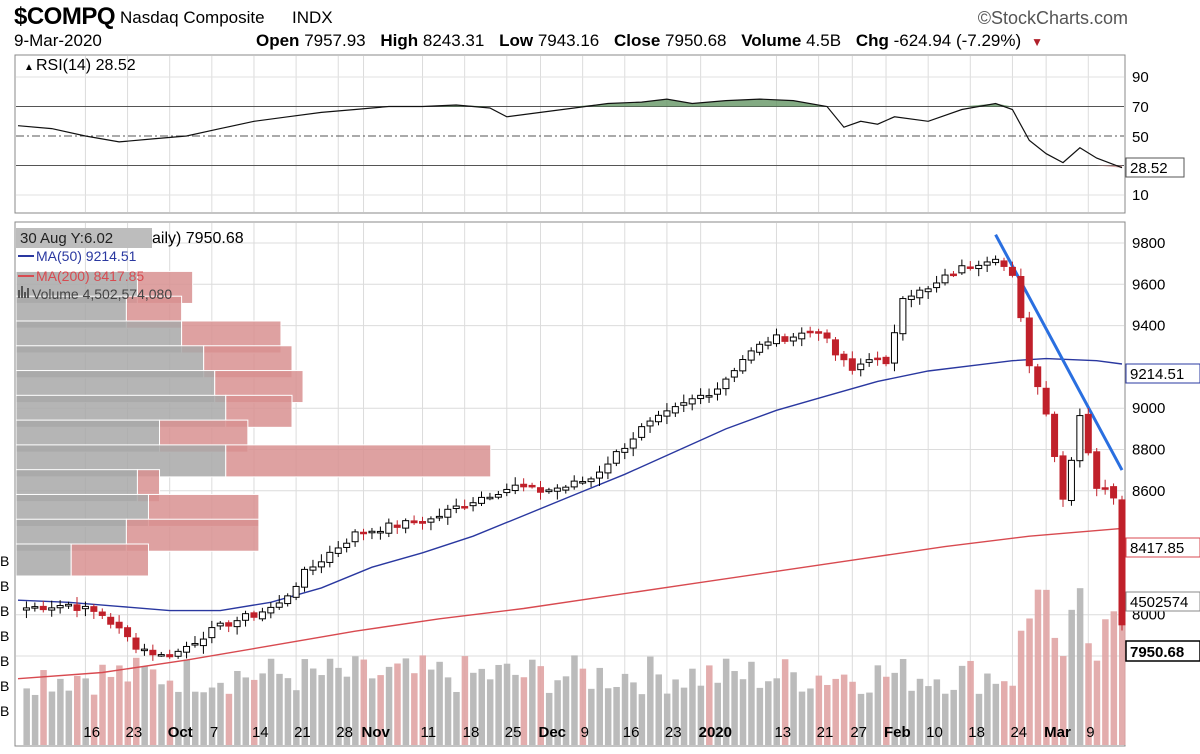  I want to click on price-tick: 9000, so click(1148, 408).